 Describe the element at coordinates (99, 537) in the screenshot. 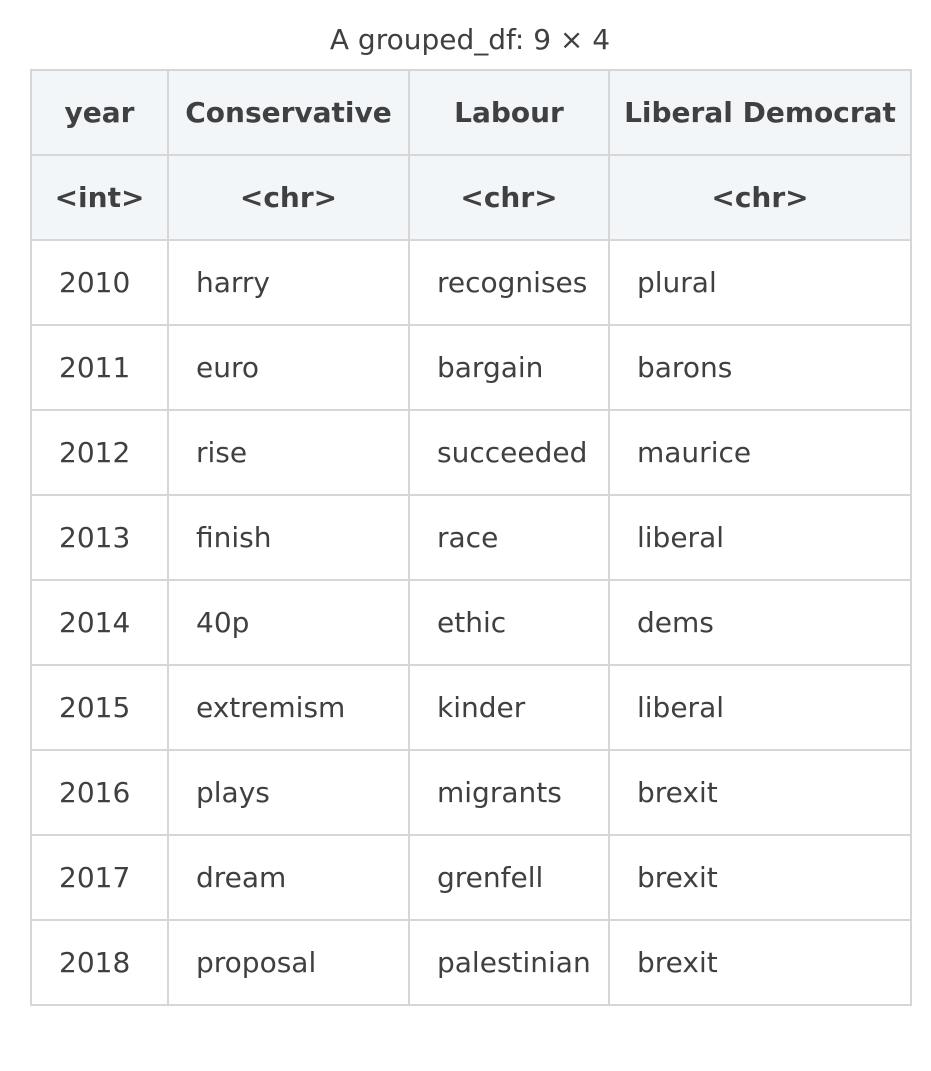

I see `cell-year: 2013` at that location.